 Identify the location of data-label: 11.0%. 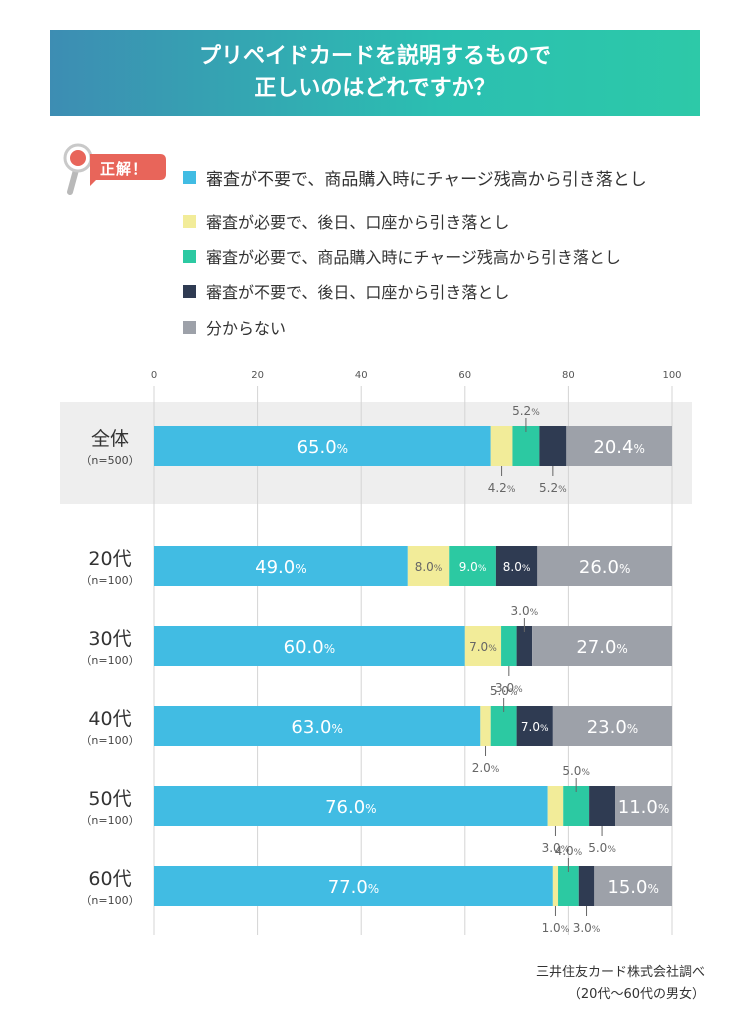
(643, 807).